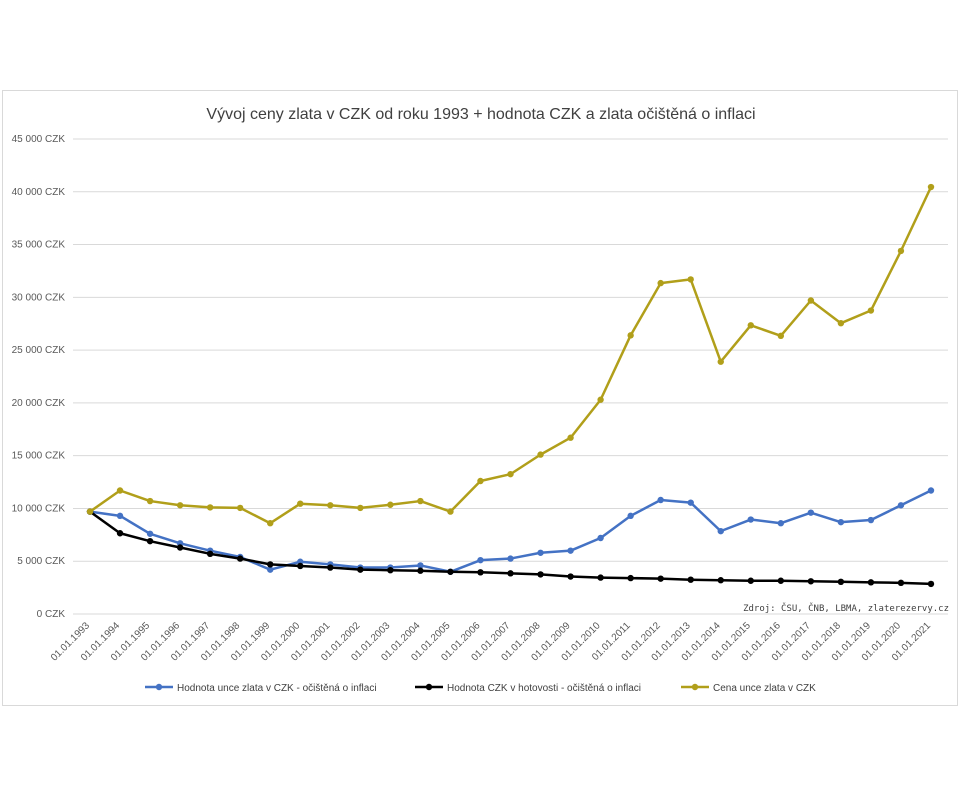  Describe the element at coordinates (39, 508) in the screenshot. I see `y-tick-label: 10 000 CZK` at that location.